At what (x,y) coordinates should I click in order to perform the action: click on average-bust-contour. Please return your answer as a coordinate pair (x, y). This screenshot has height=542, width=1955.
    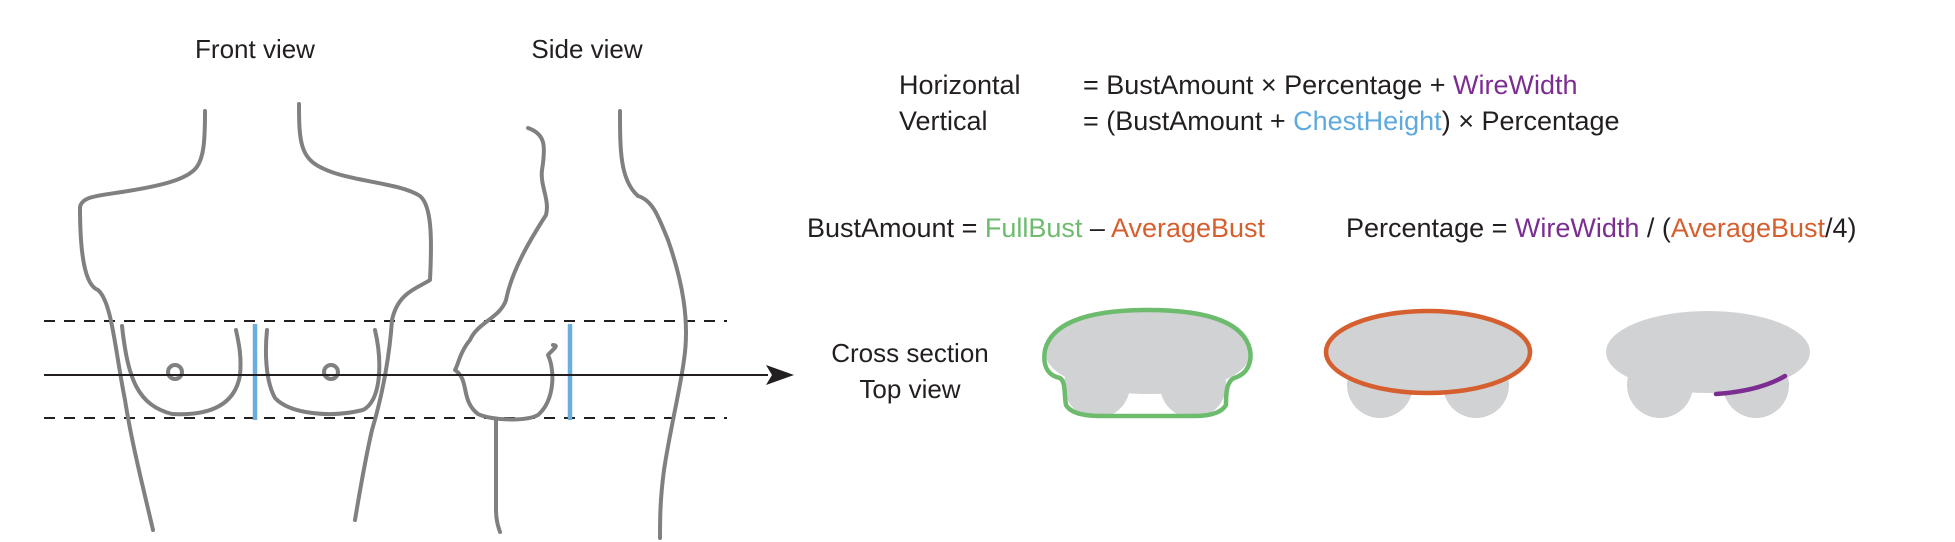
    Looking at the image, I should click on (1428, 352).